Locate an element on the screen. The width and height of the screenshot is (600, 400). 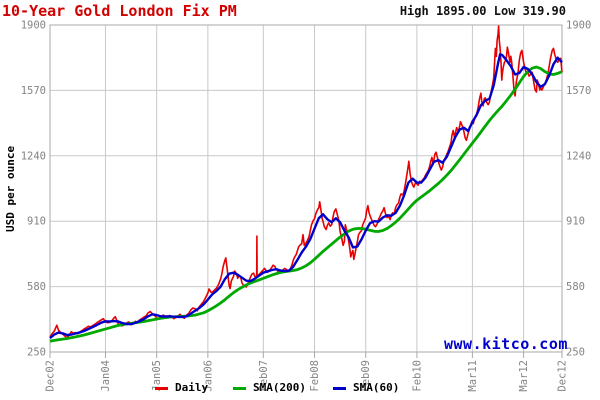
svg-text: Feb09 is located at coordinates (366, 376).